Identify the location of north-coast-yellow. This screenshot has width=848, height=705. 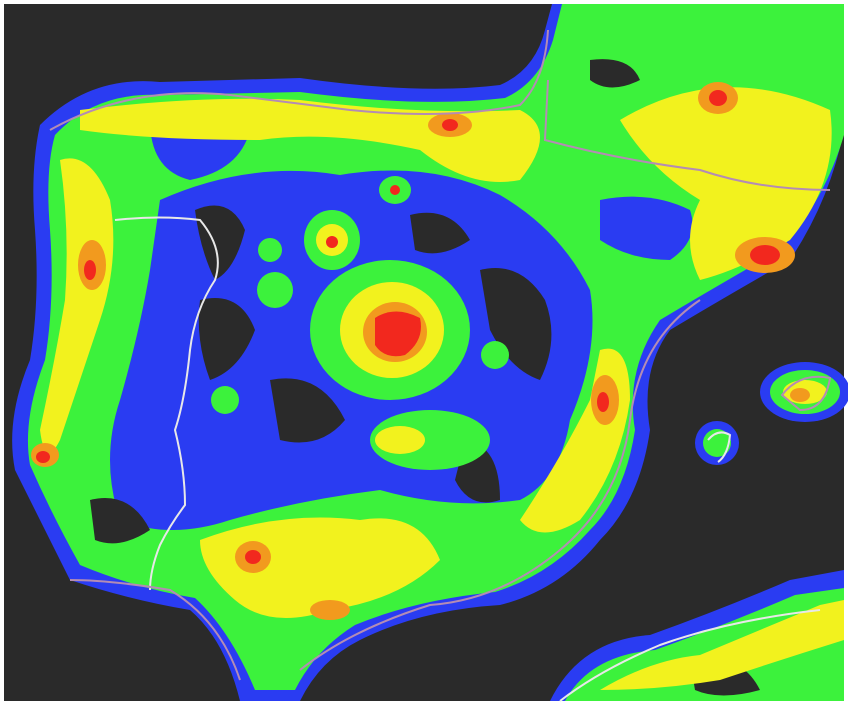
(310, 140).